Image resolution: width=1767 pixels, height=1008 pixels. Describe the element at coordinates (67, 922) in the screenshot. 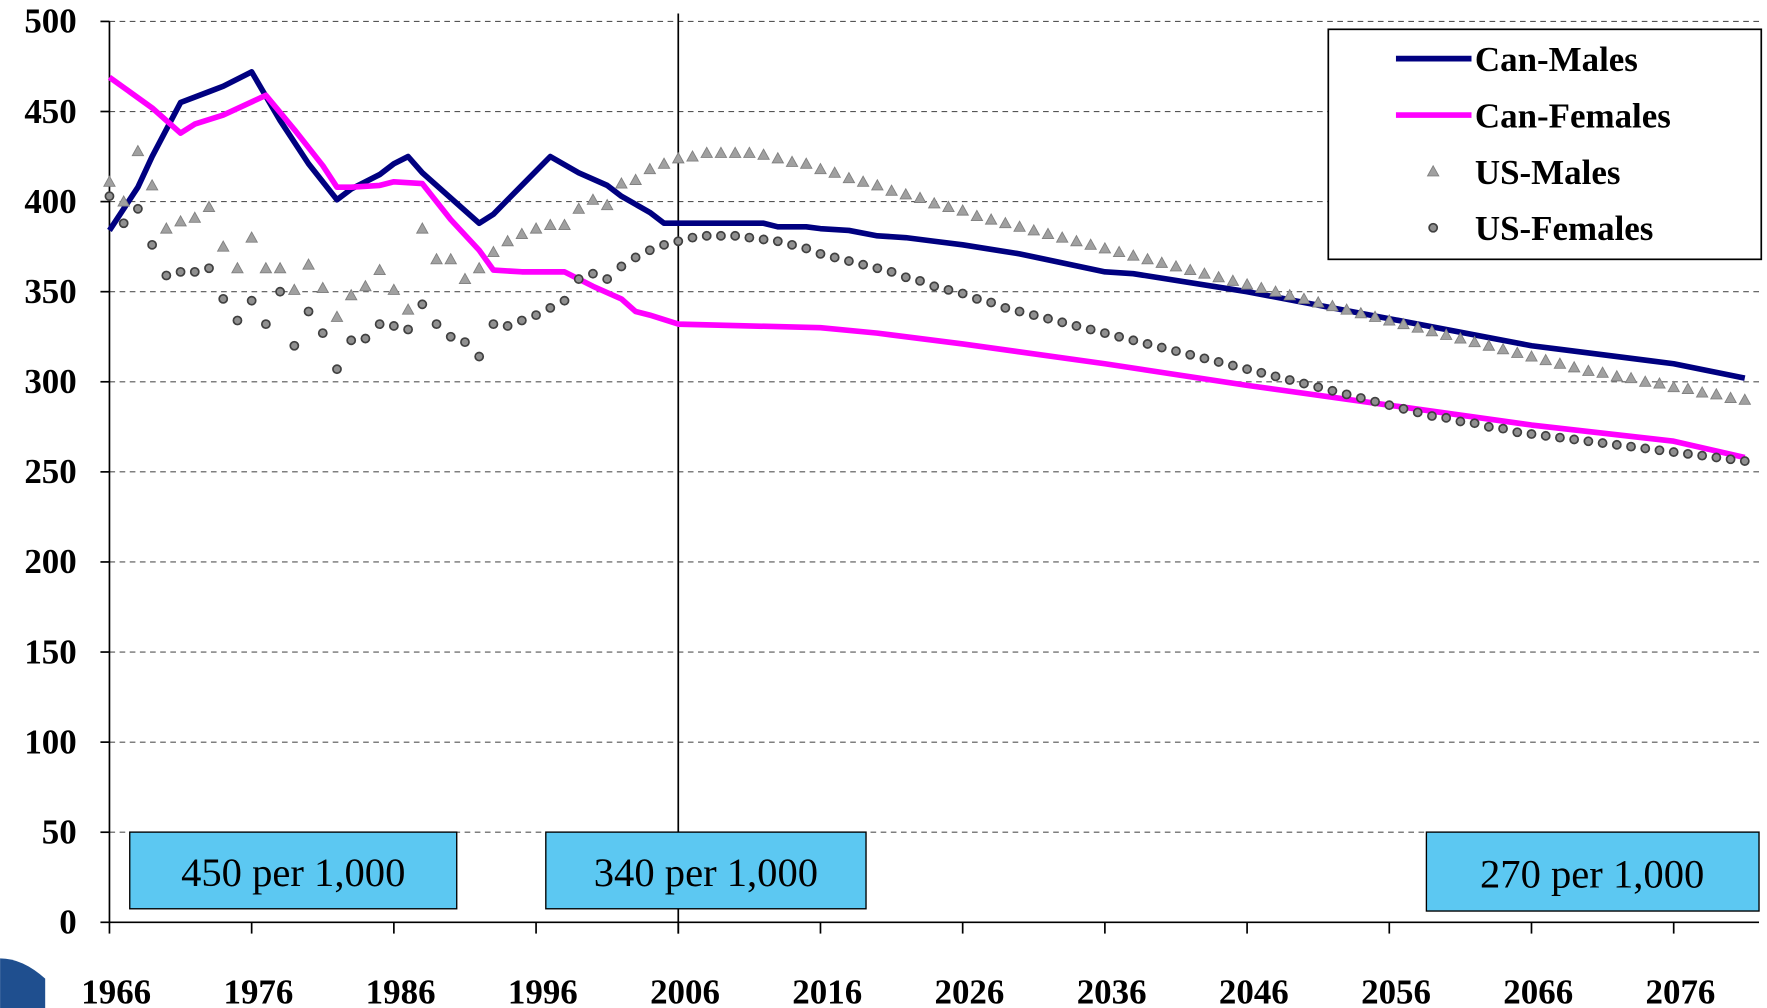

I see `y-tick-label: 0` at that location.